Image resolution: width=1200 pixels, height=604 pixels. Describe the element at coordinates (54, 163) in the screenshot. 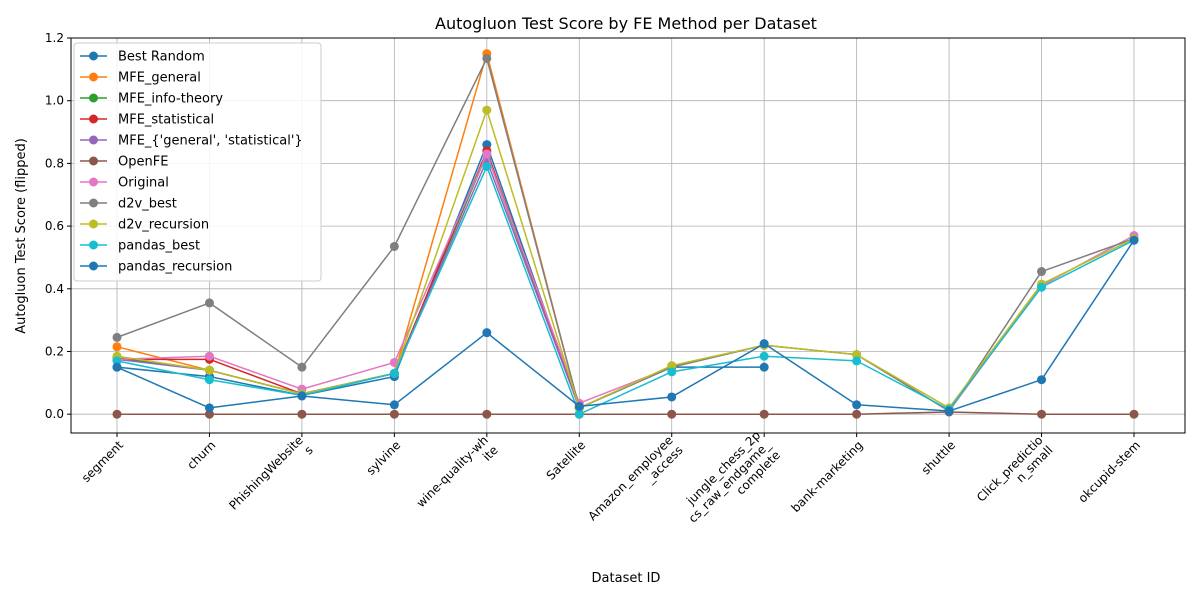

I see `y-tick-label: 0.8` at that location.